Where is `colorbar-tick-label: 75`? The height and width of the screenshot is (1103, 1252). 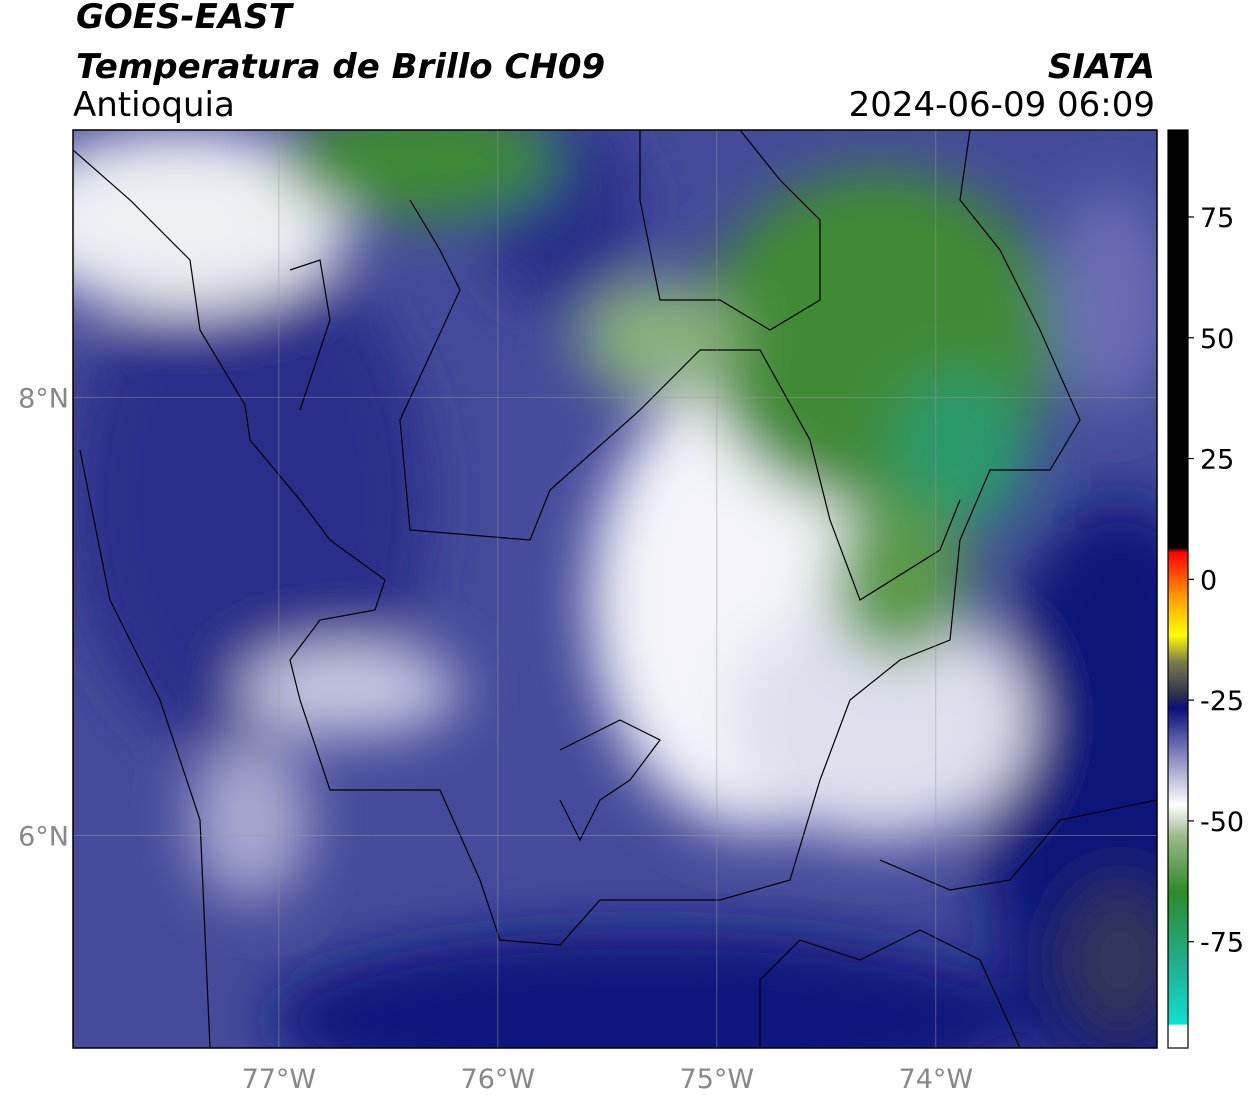
colorbar-tick-label: 75 is located at coordinates (1217, 218).